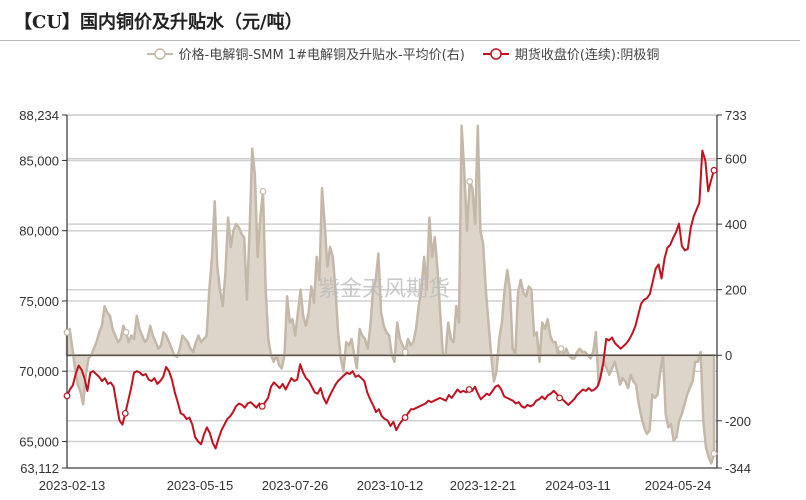 This screenshot has width=806, height=500. I want to click on legend-label-futures: 期货收盘价(连续):阴极铜, so click(587, 55).